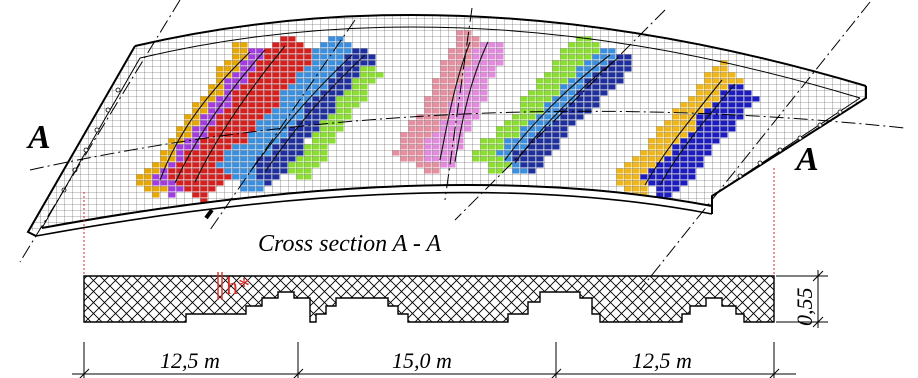 This screenshot has height=378, width=918. What do you see at coordinates (38, 137) in the screenshot?
I see `section-label-left: A` at bounding box center [38, 137].